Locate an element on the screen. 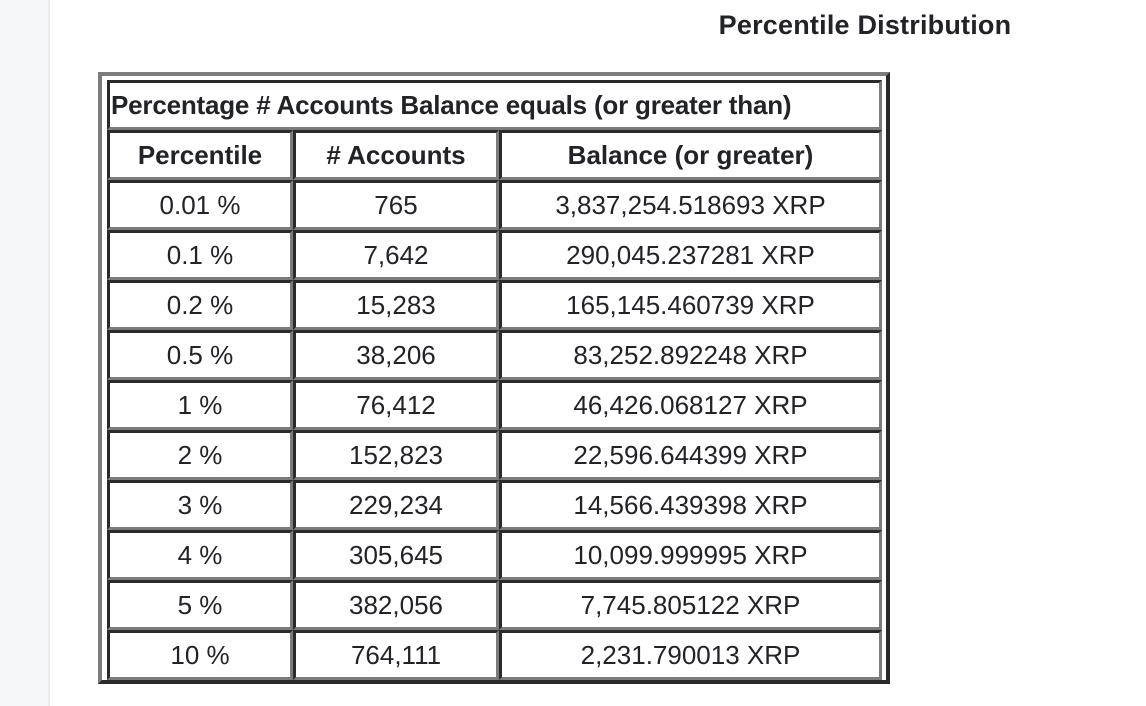  percentile-cell: 0.01 % is located at coordinates (200, 205).